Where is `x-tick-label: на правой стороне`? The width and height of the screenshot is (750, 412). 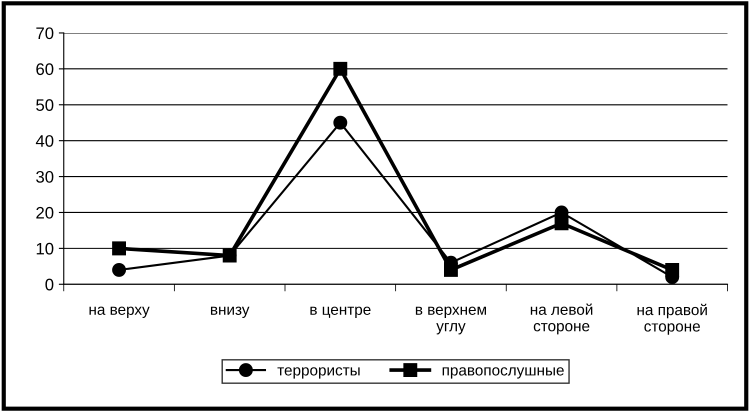 x-tick-label: на правой стороне is located at coordinates (672, 319).